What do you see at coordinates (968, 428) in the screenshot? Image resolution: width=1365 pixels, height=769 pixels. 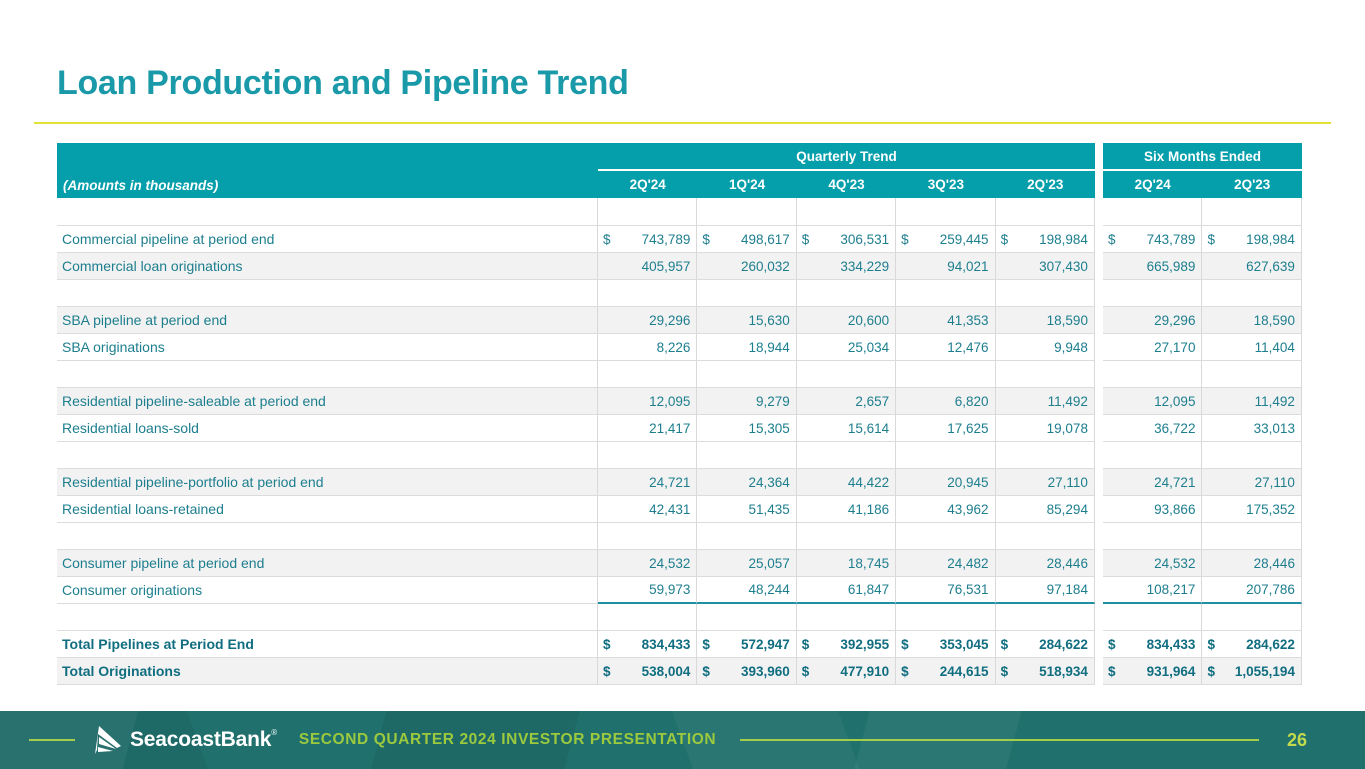 I see `value: 17,625` at bounding box center [968, 428].